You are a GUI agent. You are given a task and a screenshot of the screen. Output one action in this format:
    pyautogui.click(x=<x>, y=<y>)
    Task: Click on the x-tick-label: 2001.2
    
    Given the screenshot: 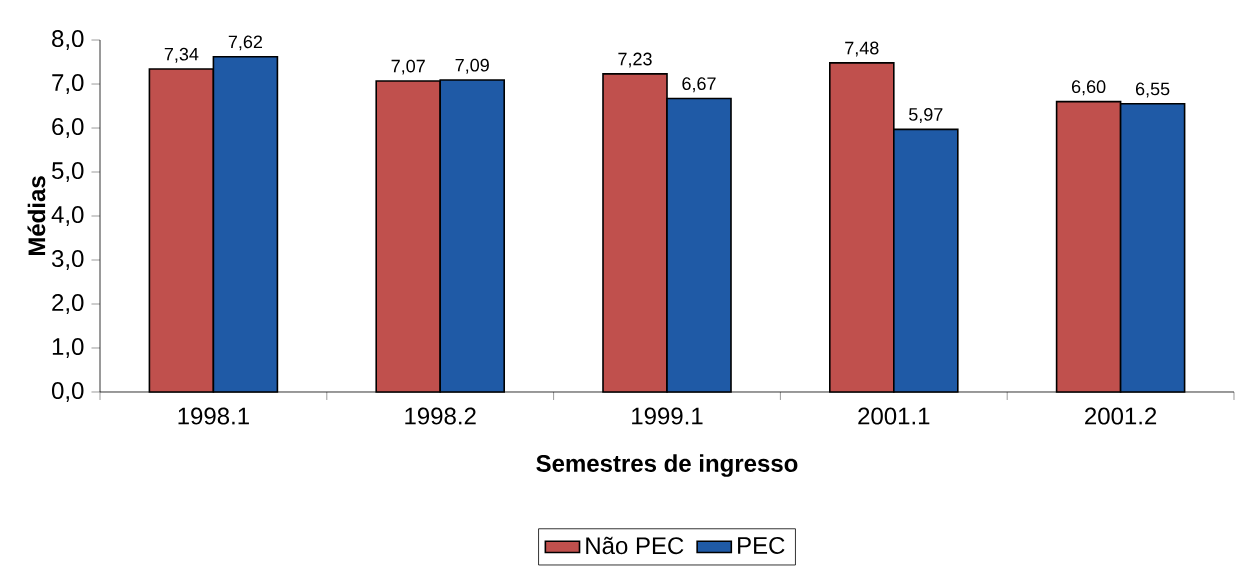 What is the action you would take?
    pyautogui.click(x=1121, y=416)
    